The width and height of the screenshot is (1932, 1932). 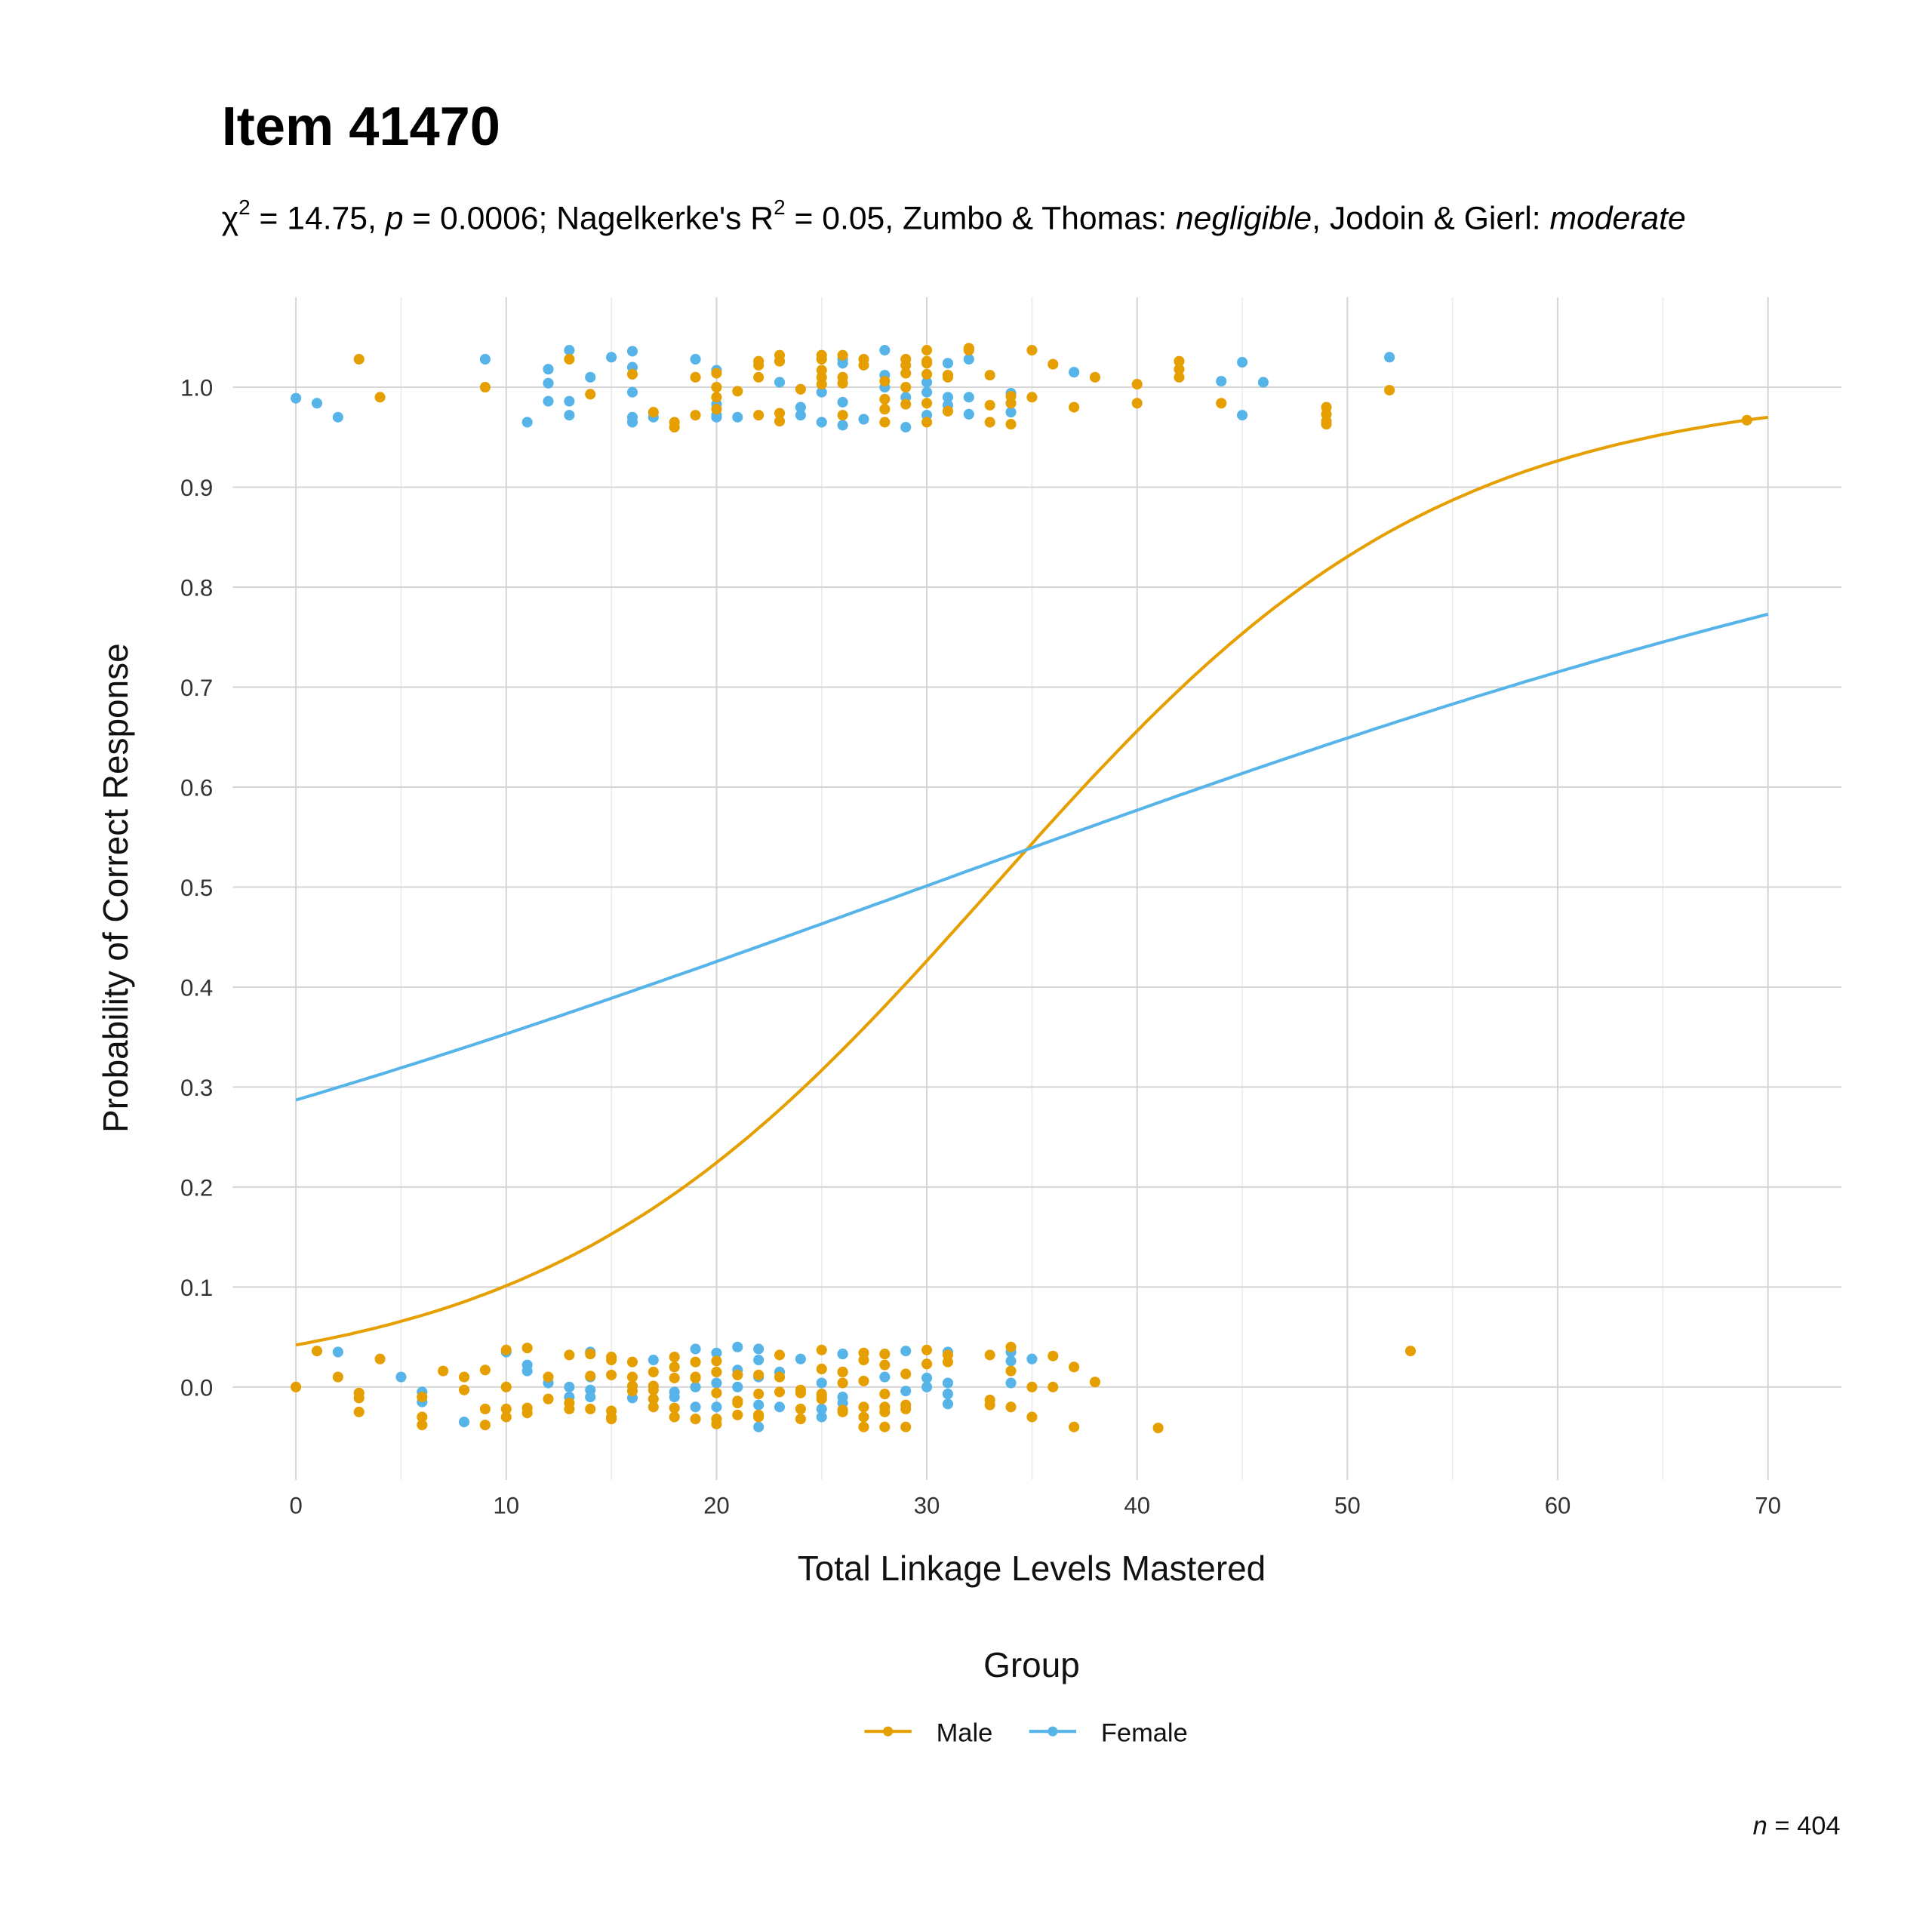 What do you see at coordinates (244, 207) in the screenshot?
I see `chi-superscript: 2` at bounding box center [244, 207].